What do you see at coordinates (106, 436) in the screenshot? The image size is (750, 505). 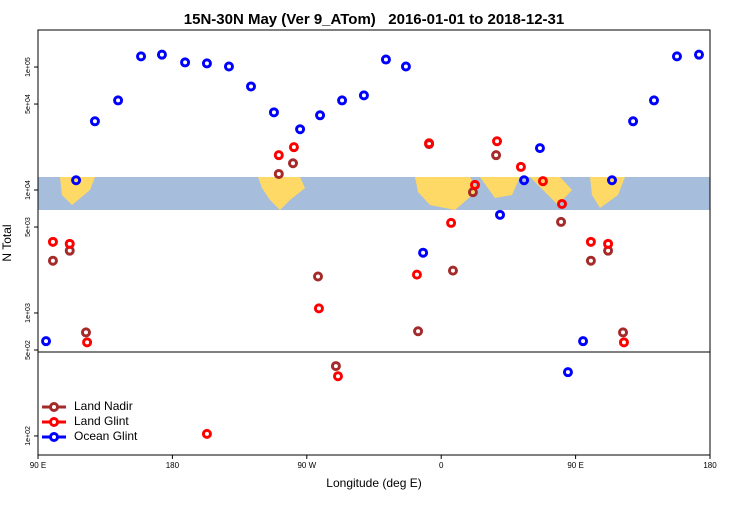 I see `legend-label: Ocean Glint` at bounding box center [106, 436].